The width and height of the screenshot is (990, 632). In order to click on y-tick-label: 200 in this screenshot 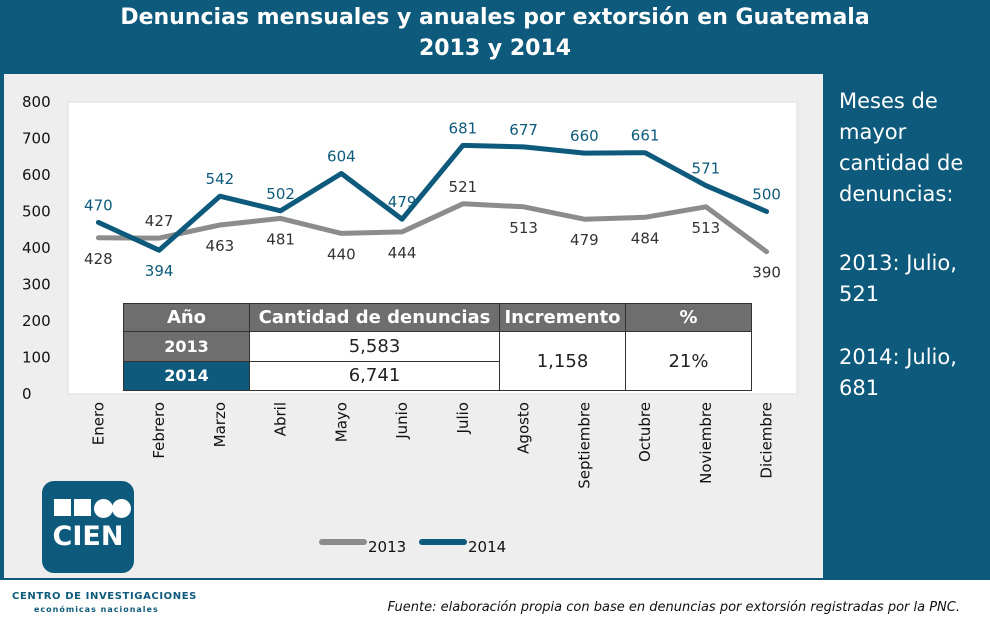, I will do `click(36, 321)`.